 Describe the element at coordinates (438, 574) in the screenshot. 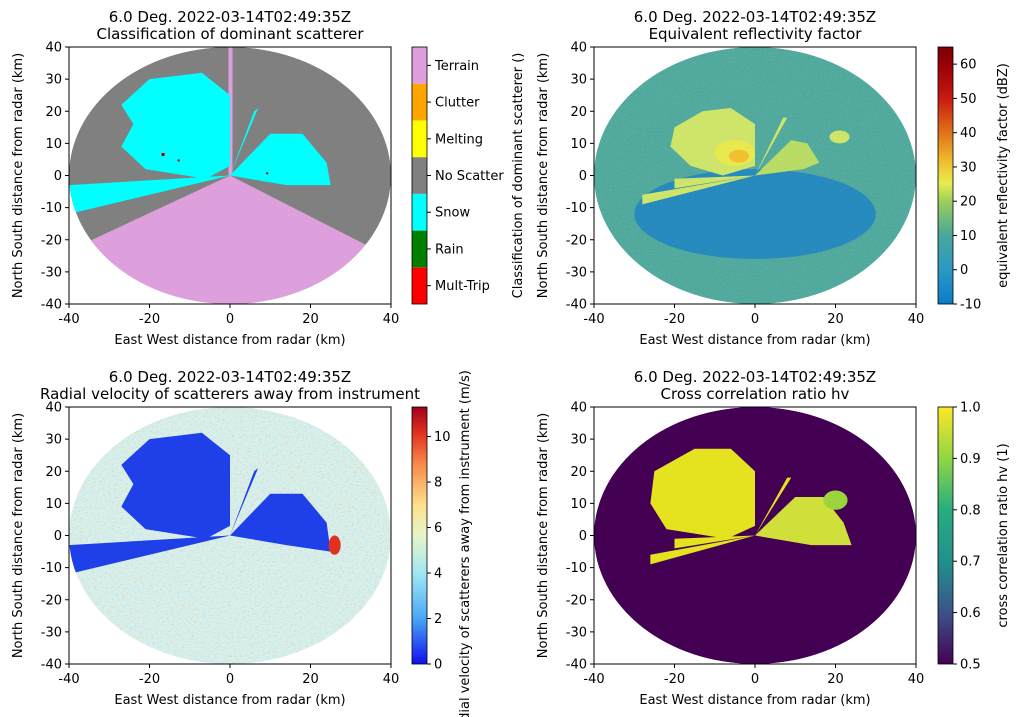

I see `colorbar-tick-label: 4` at that location.